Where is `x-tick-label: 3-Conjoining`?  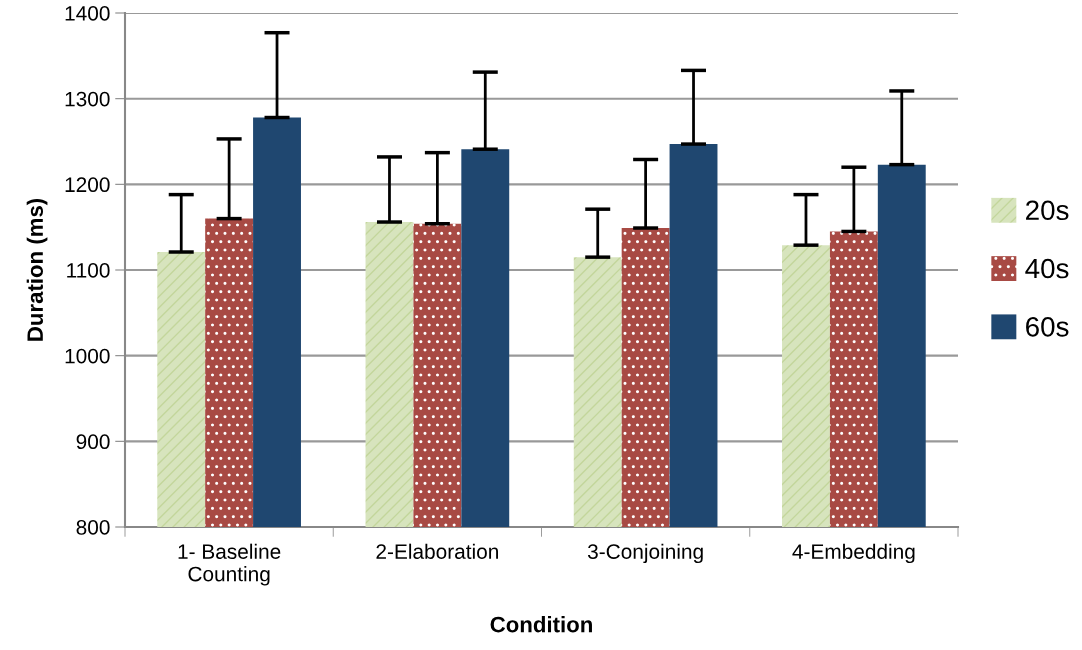
x-tick-label: 3-Conjoining is located at coordinates (645, 553).